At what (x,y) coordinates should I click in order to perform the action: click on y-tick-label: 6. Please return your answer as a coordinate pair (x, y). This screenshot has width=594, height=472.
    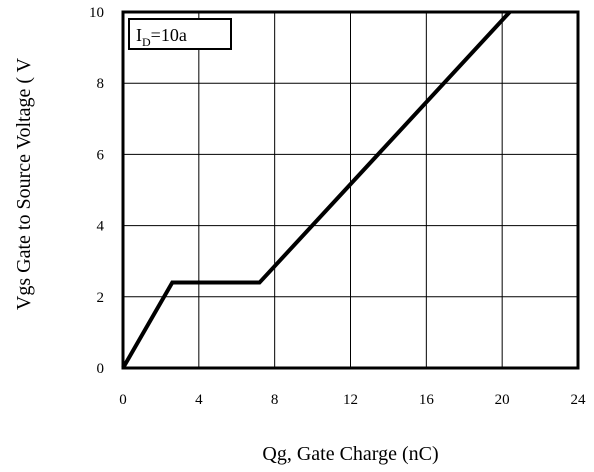
    Looking at the image, I should click on (101, 155).